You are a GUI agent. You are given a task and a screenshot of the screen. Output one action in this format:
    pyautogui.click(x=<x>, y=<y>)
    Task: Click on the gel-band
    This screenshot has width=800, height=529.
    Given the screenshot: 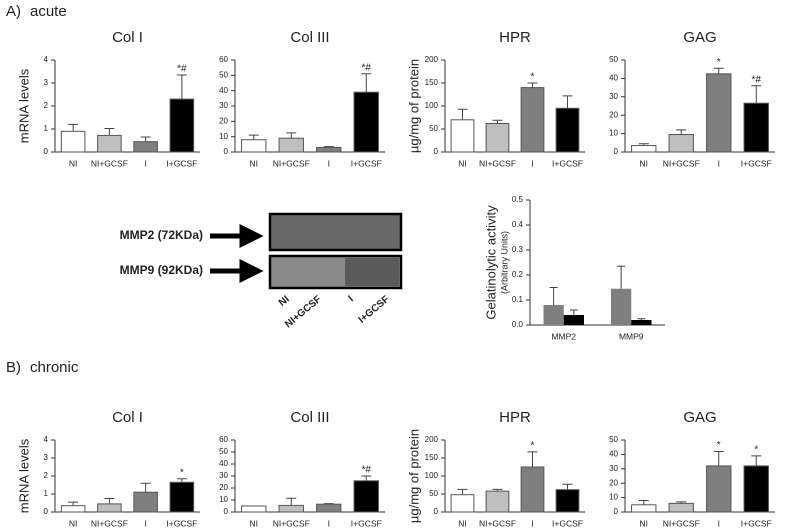 What is the action you would take?
    pyautogui.click(x=335, y=232)
    